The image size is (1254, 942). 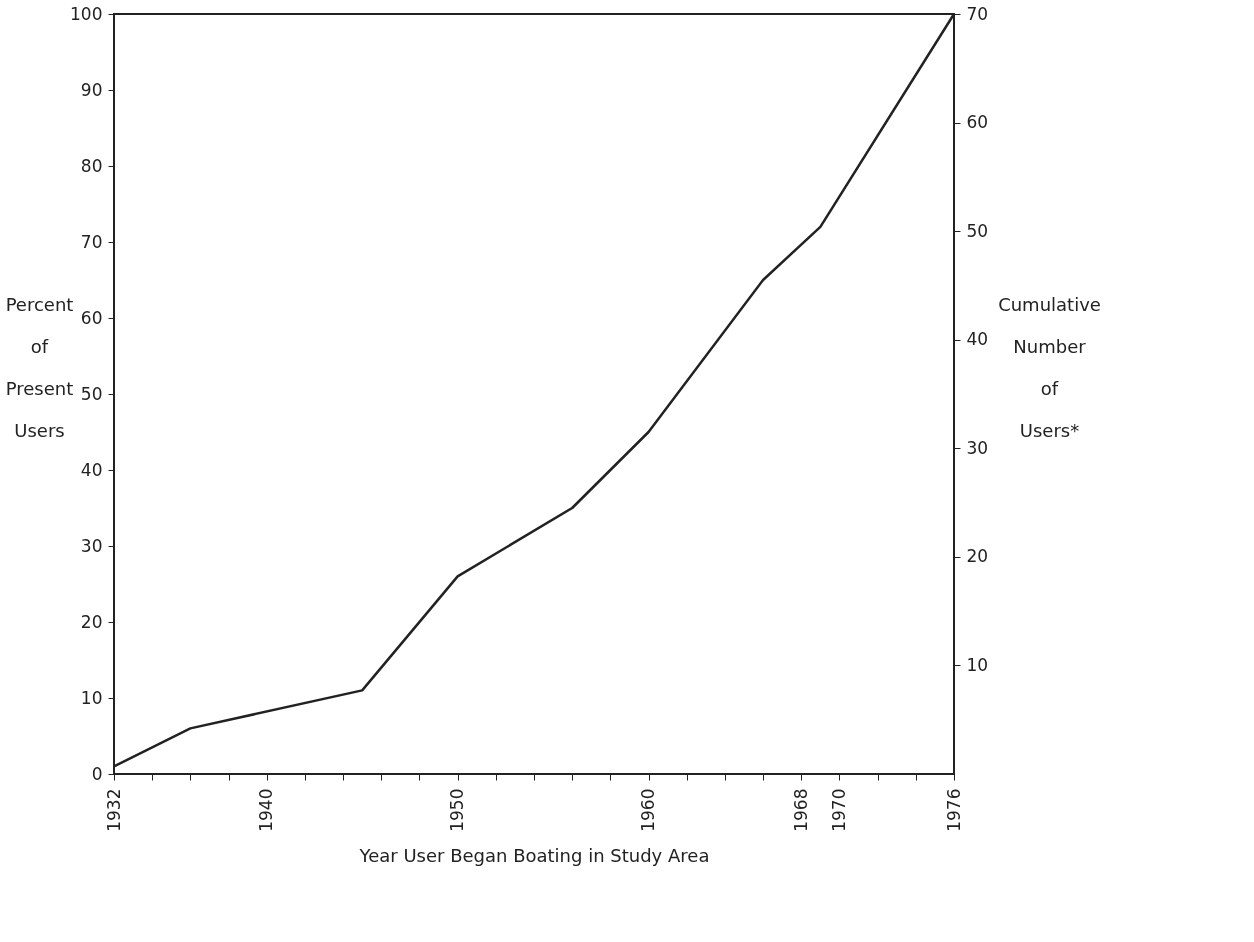 What do you see at coordinates (838, 810) in the screenshot?
I see `x-tick-label: 1970` at bounding box center [838, 810].